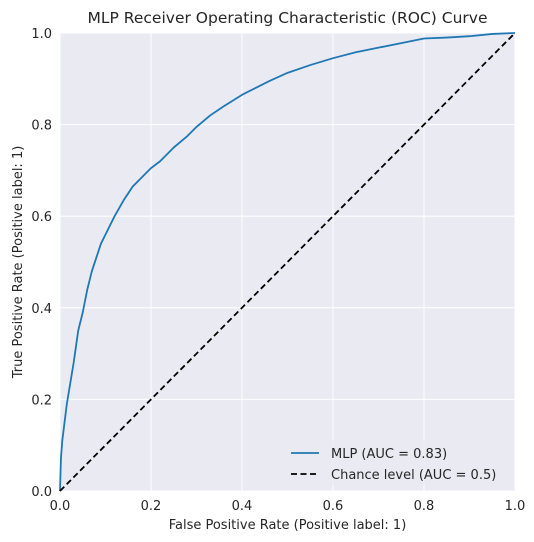 This screenshot has height=542, width=534. What do you see at coordinates (18, 263) in the screenshot?
I see `y-axis-label: True Positive Rate (Positive label: 1)` at bounding box center [18, 263].